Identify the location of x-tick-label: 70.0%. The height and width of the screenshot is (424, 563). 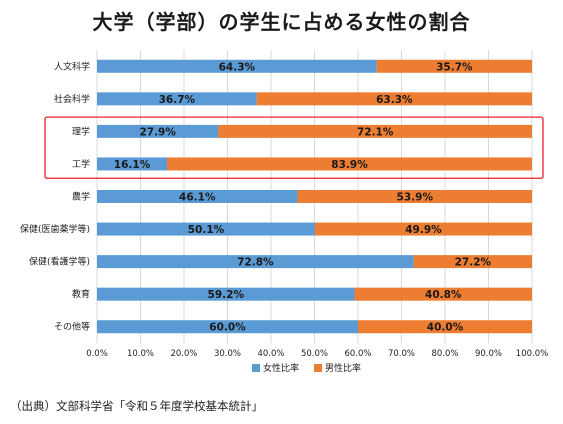
(401, 354).